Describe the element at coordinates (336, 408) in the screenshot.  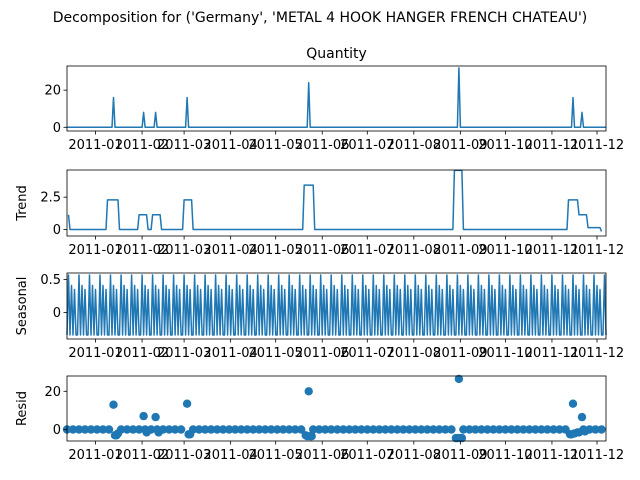
I see `axes-frame` at that location.